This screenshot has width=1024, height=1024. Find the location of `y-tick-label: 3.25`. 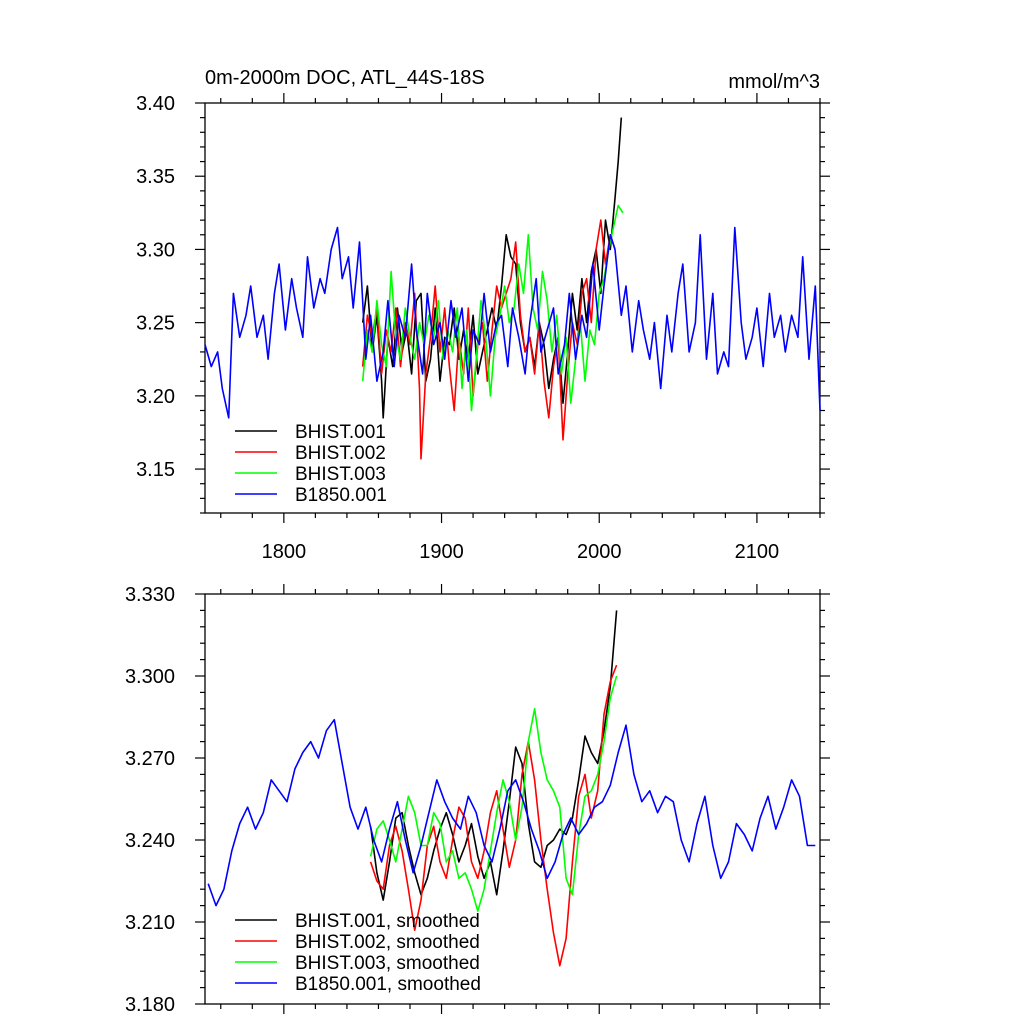

y-tick-label: 3.25 is located at coordinates (155, 324).